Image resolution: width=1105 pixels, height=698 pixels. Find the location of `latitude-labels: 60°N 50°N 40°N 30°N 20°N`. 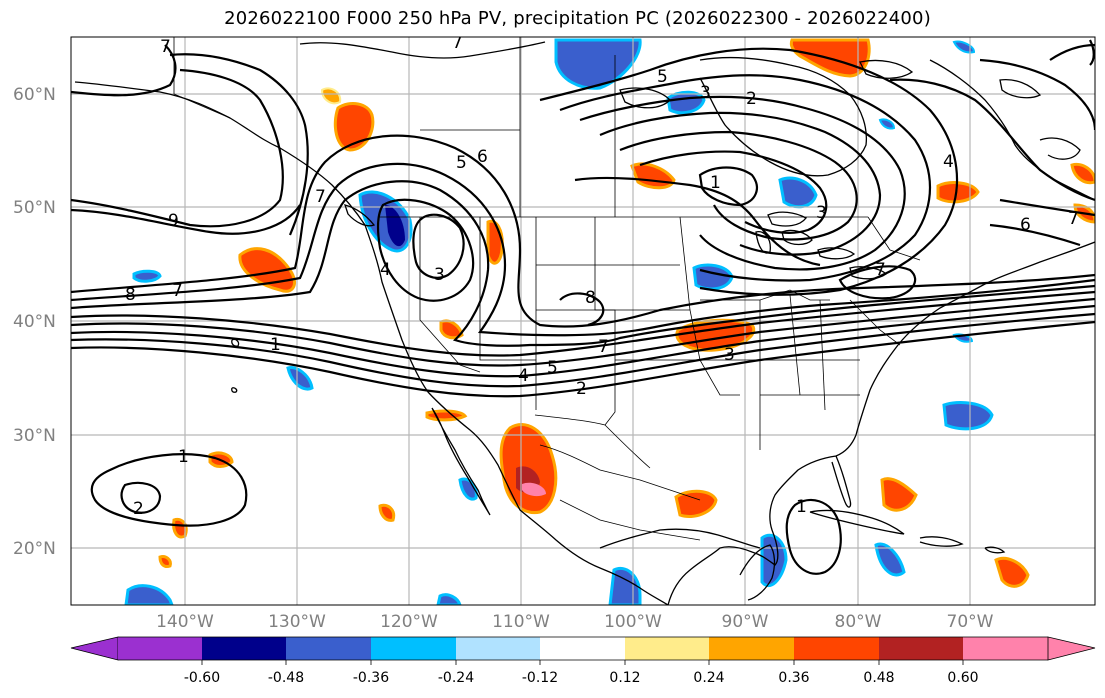

latitude-labels: 60°N 50°N 40°N 30°N 20°N is located at coordinates (34, 322).